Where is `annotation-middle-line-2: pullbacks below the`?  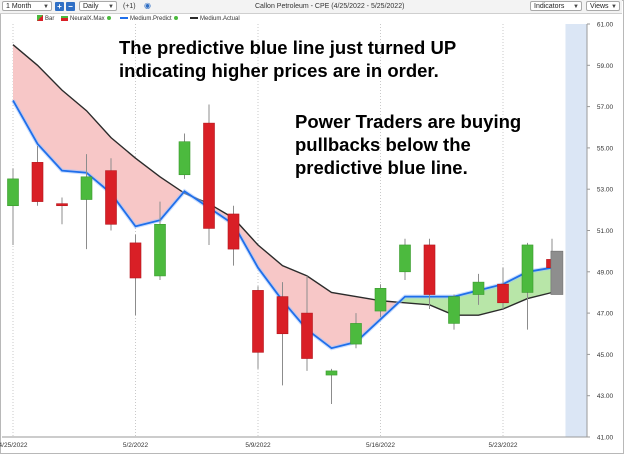 annotation-middle-line-2: pullbacks below the is located at coordinates (383, 144).